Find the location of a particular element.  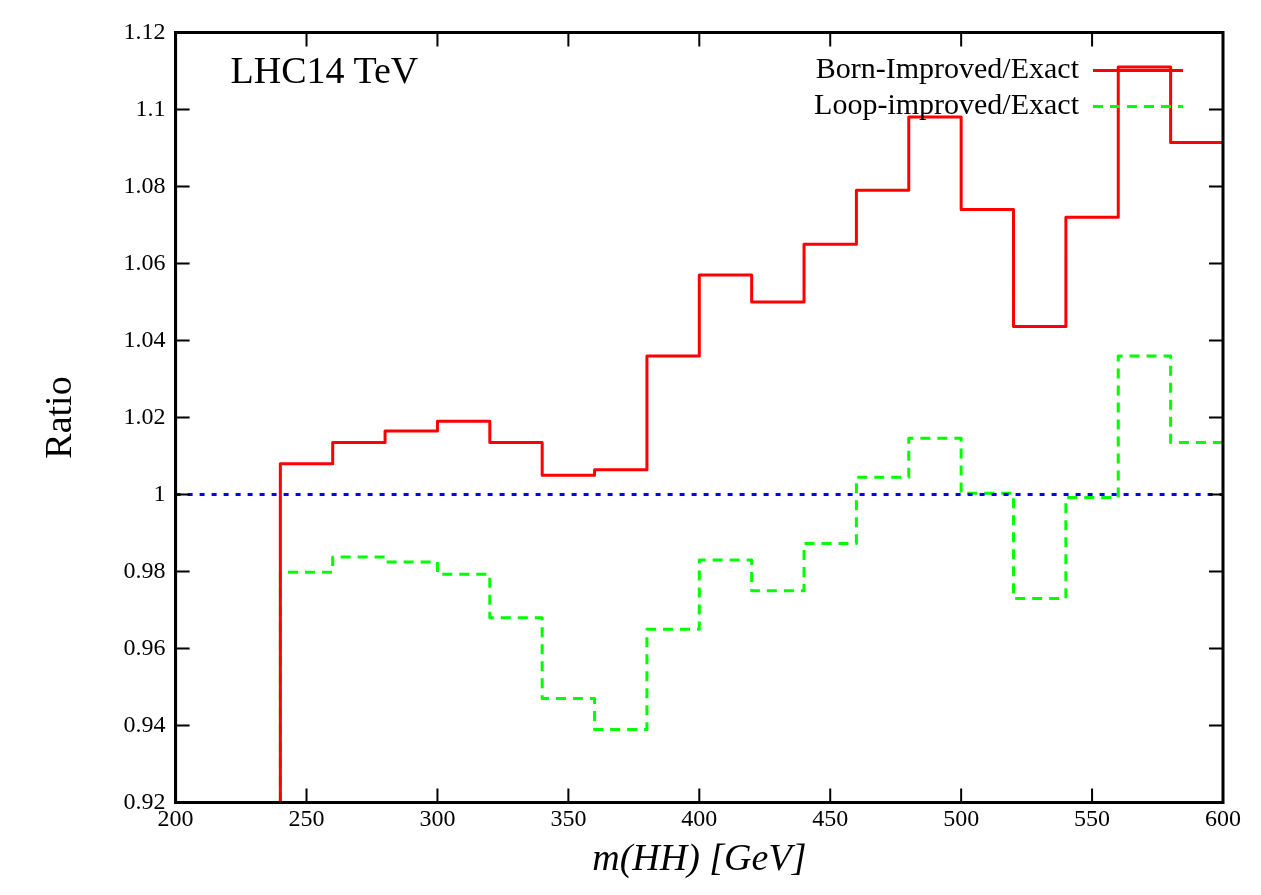

y-tick-label: 1.1 is located at coordinates (150, 107).